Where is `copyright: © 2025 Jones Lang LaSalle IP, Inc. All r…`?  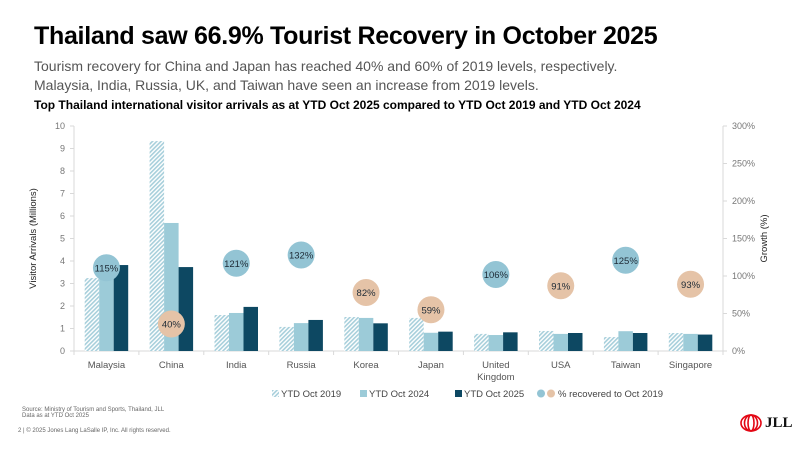 copyright: © 2025 Jones Lang LaSalle IP, Inc. All r… is located at coordinates (98, 431).